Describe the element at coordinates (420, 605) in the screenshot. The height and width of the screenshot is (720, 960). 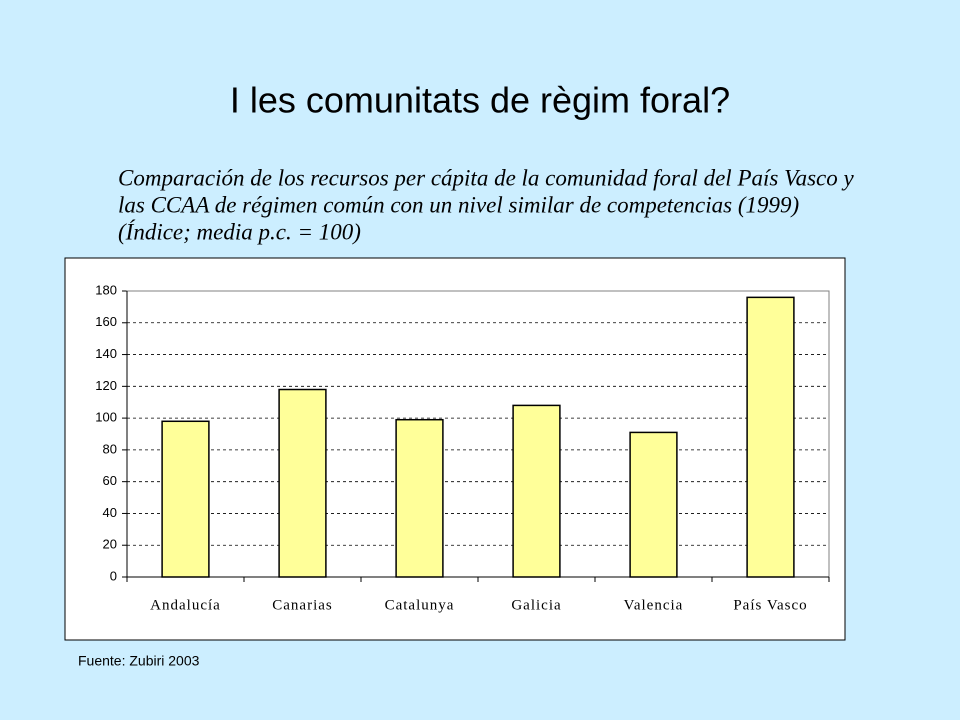
I see `x-tick-label: Catalunya` at that location.